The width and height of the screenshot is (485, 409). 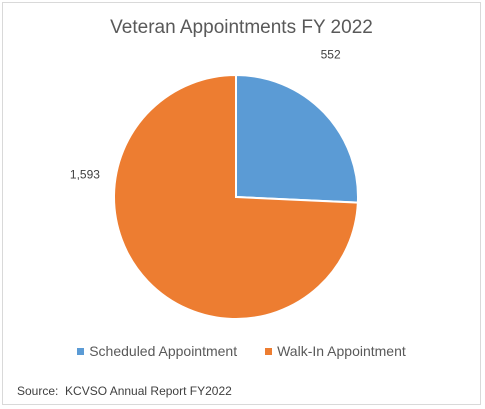 I want to click on legend-item-walk-in: Walk-In Appointment, so click(x=335, y=351).